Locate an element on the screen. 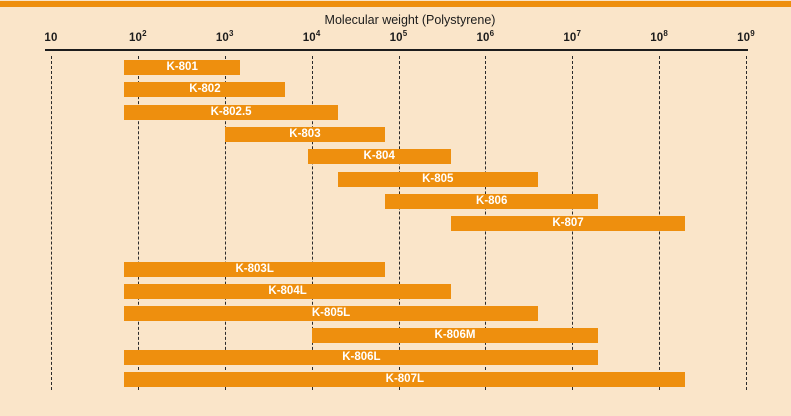  x-tick-label-10e2: 10² is located at coordinates (137, 36).